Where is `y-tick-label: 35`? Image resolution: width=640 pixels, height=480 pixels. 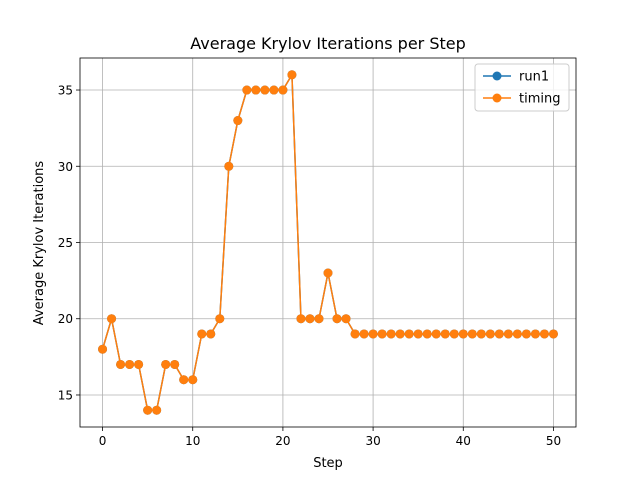
y-tick-label: 35 is located at coordinates (65, 91).